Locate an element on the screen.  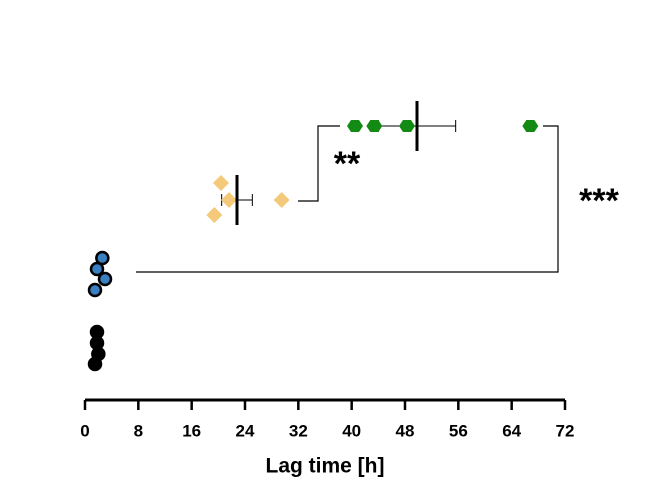
annotation: *** is located at coordinates (599, 201).